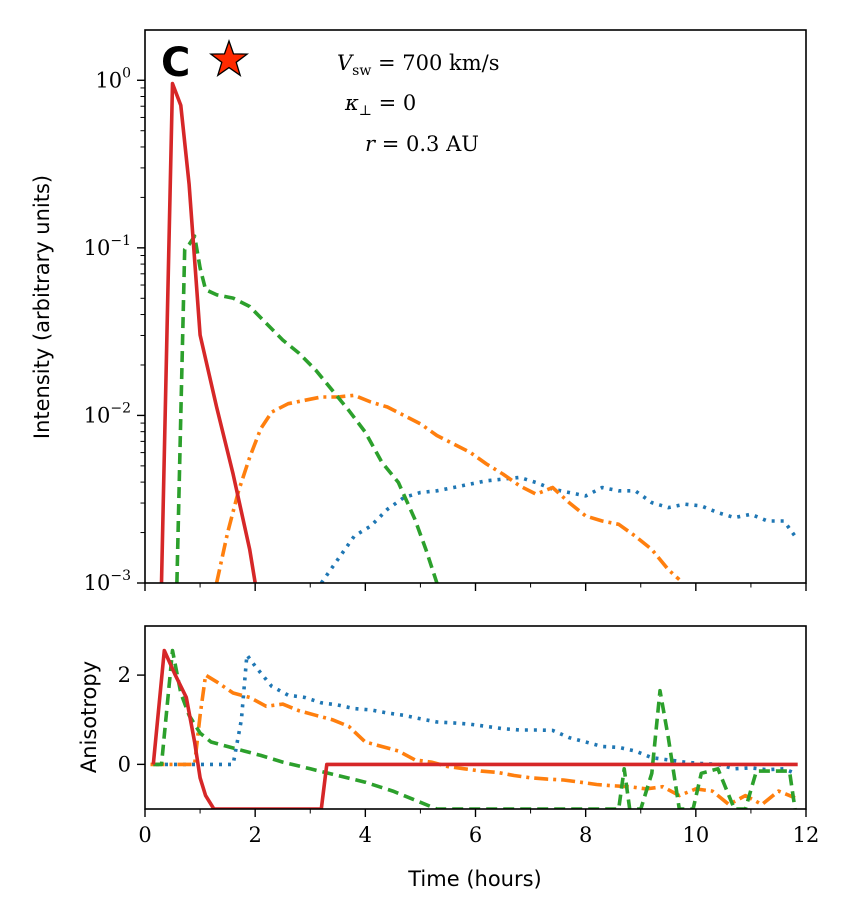 The width and height of the screenshot is (850, 908). I want to click on time-x-tick-label: 10, so click(695, 835).